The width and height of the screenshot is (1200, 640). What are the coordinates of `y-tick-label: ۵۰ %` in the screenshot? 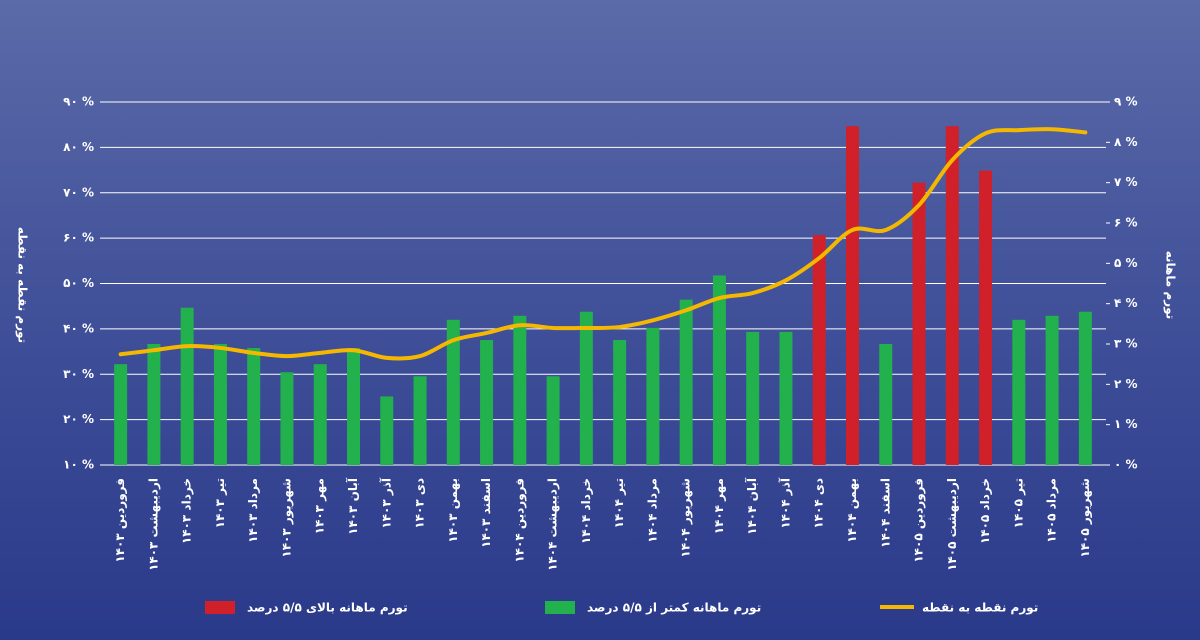 It's located at (78, 283).